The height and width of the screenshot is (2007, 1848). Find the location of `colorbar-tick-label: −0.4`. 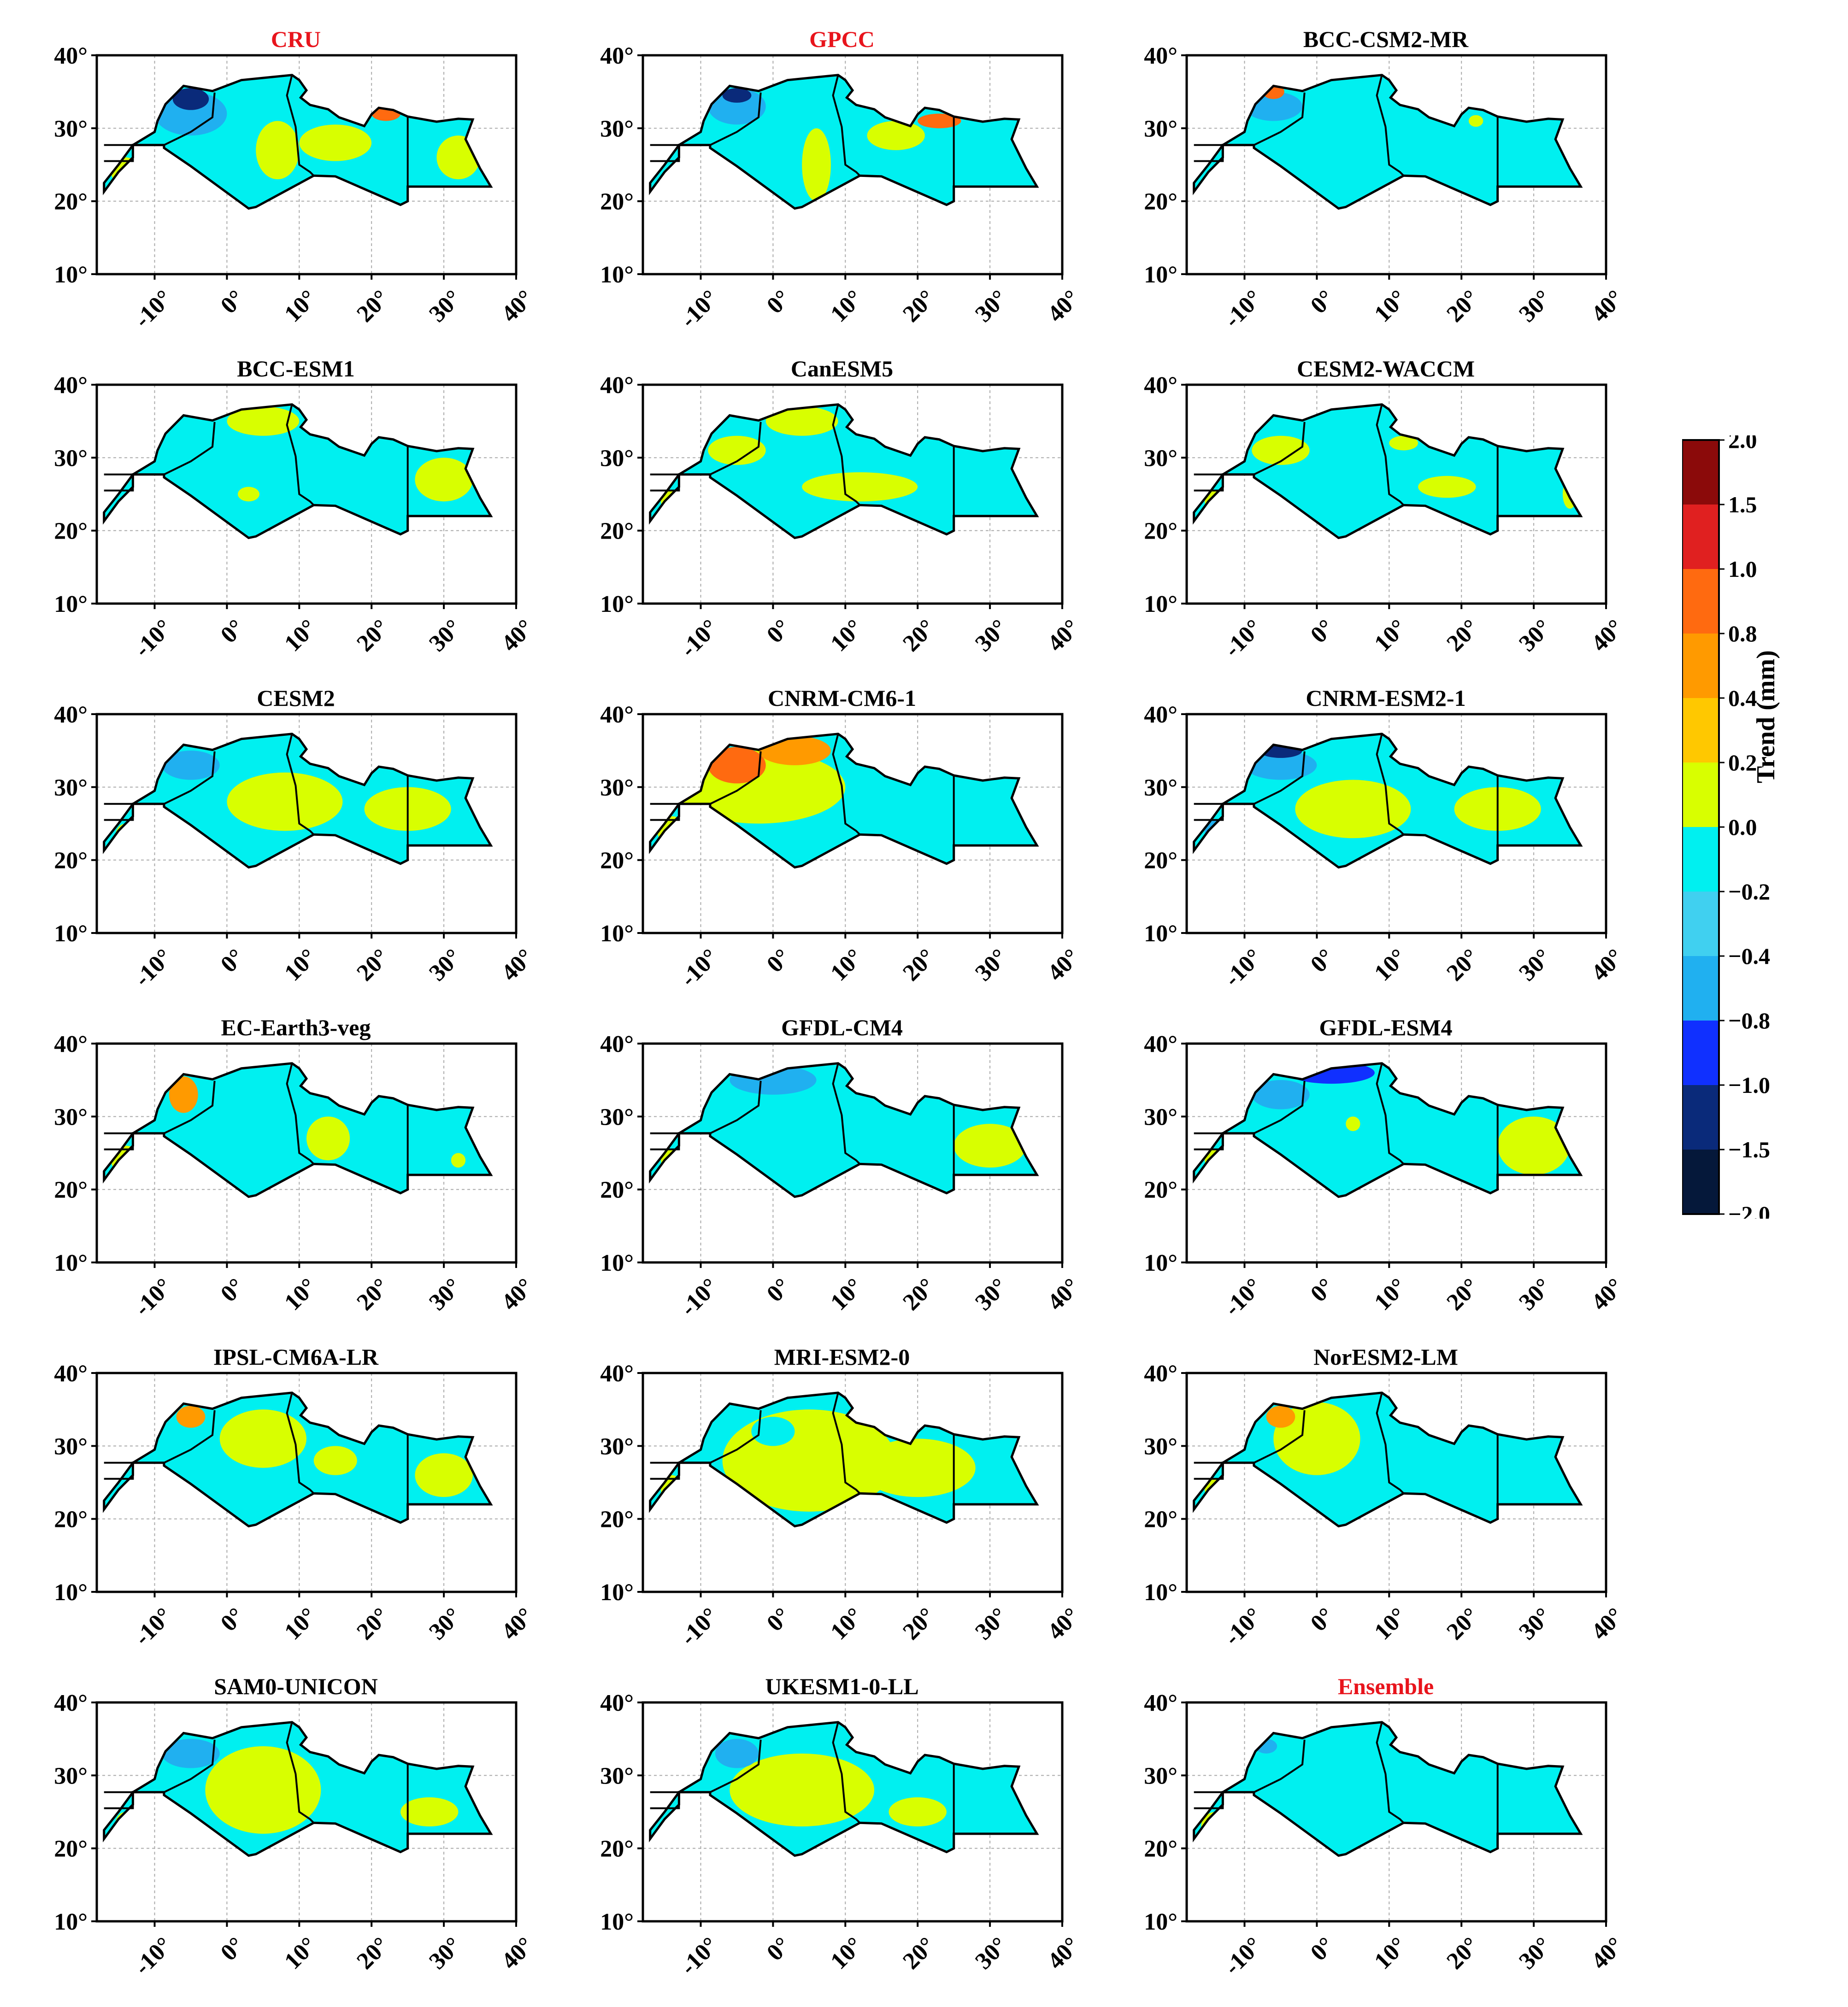

colorbar-tick-label: −0.4 is located at coordinates (1749, 956).